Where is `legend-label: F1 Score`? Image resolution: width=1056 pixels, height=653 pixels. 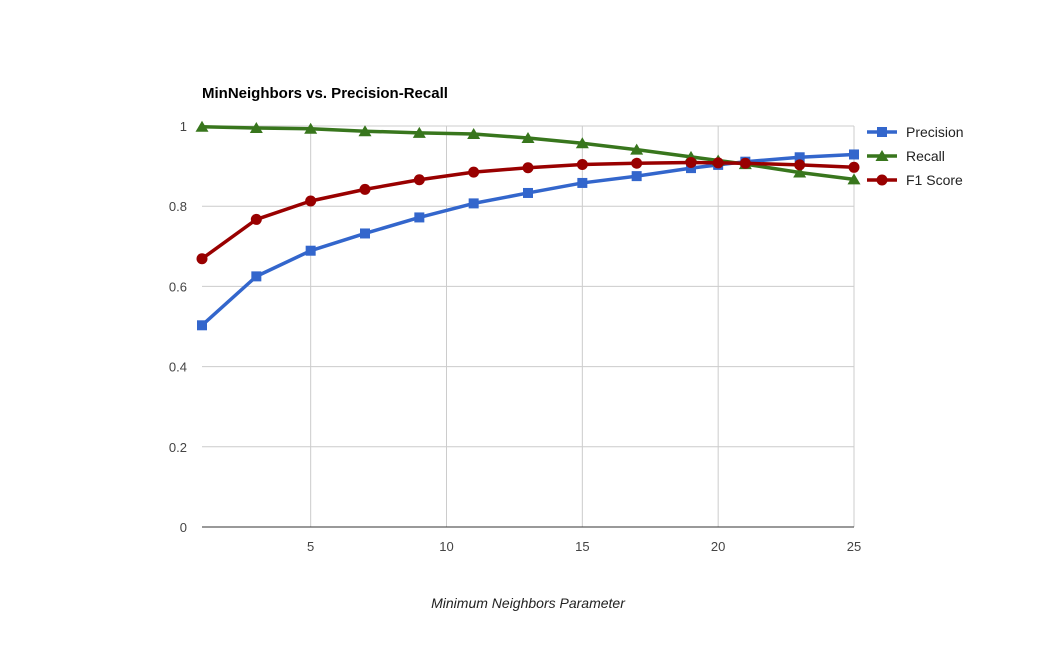
legend-label: F1 Score is located at coordinates (934, 180).